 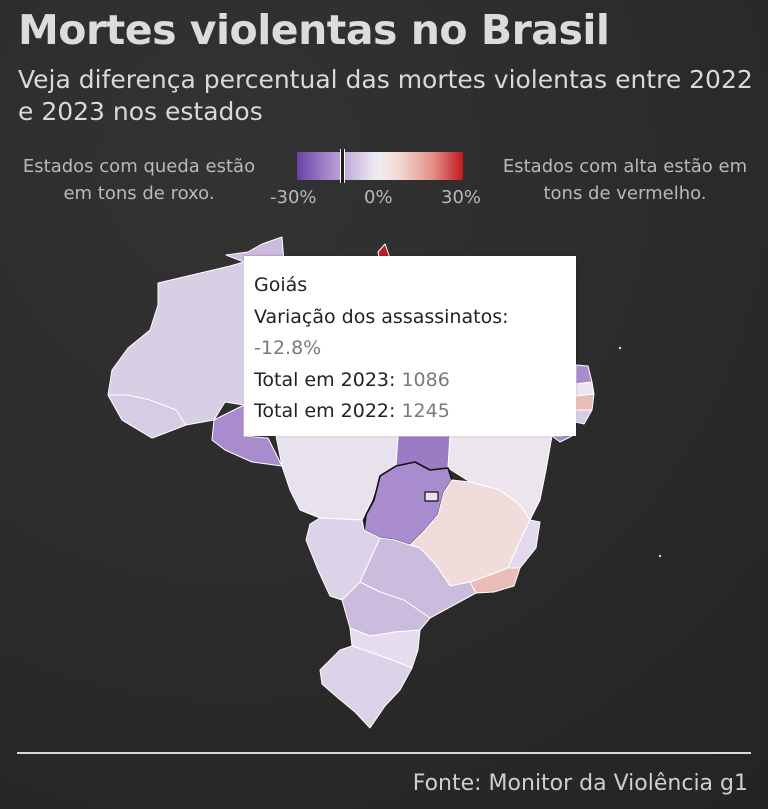 What do you see at coordinates (314, 30) in the screenshot?
I see `page-title: Mortes violentas no Brasil` at bounding box center [314, 30].